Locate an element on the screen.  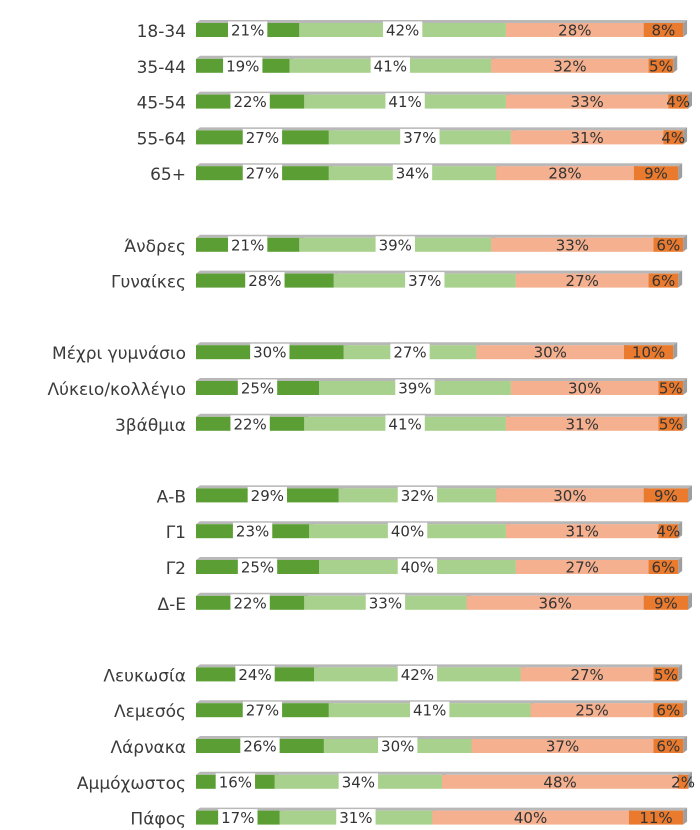
category-label: Δ-Ε is located at coordinates (171, 605).